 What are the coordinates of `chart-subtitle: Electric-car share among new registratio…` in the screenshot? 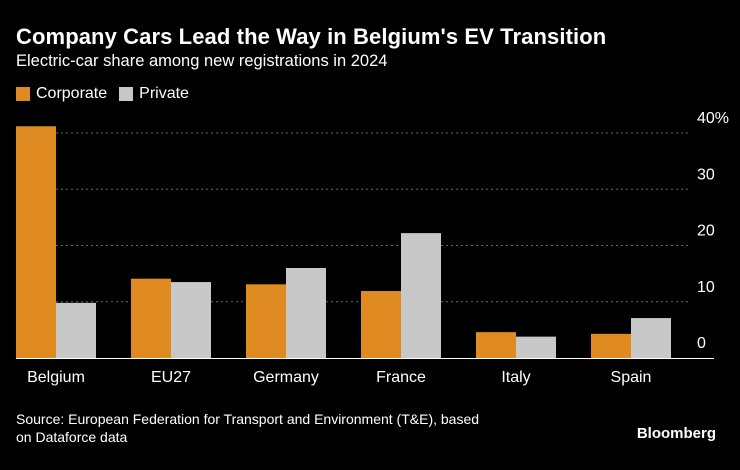 It's located at (202, 61).